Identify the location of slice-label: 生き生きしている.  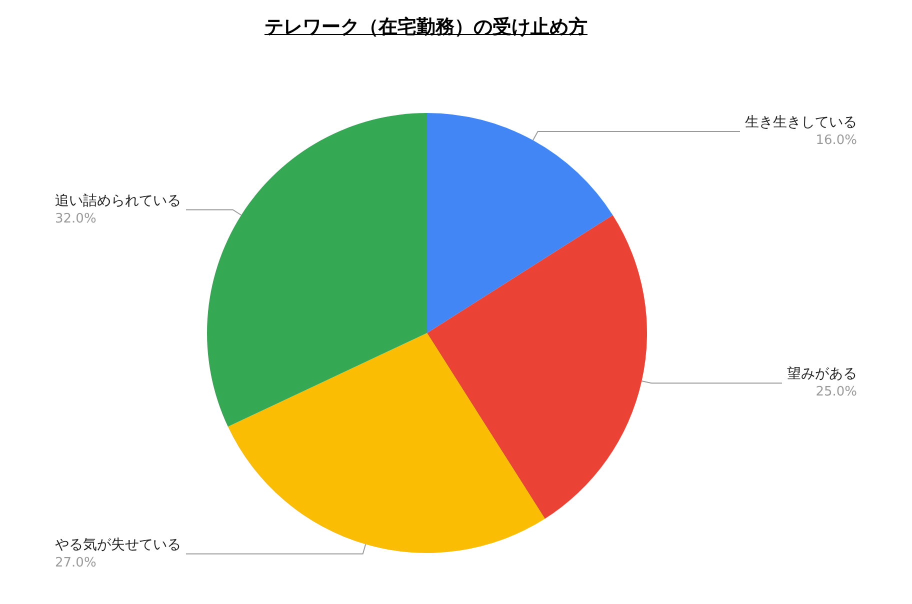
(801, 122).